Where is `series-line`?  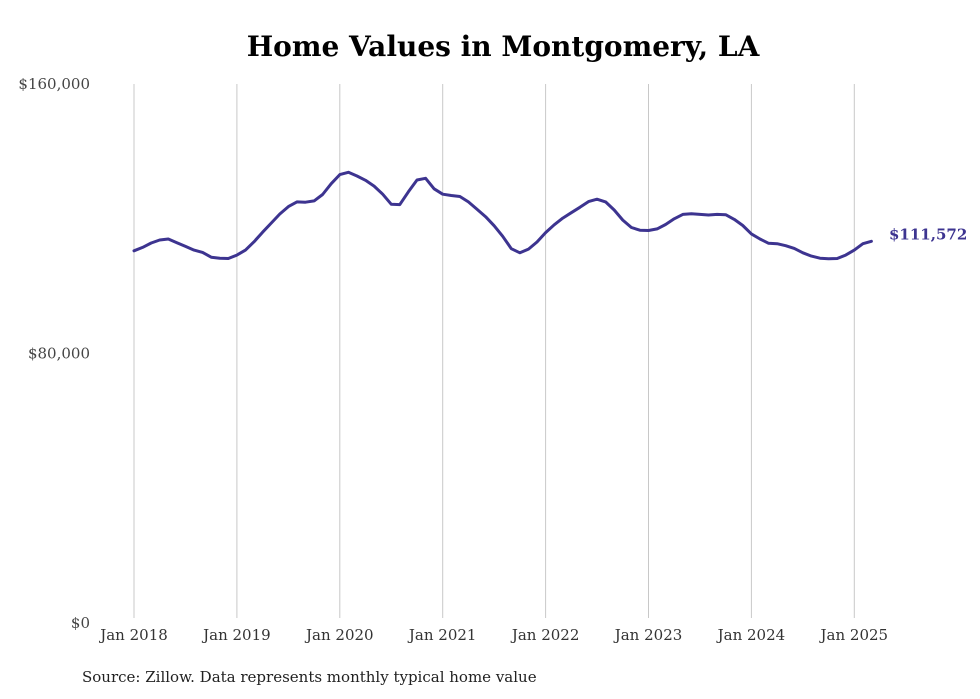
series-line is located at coordinates (502, 215).